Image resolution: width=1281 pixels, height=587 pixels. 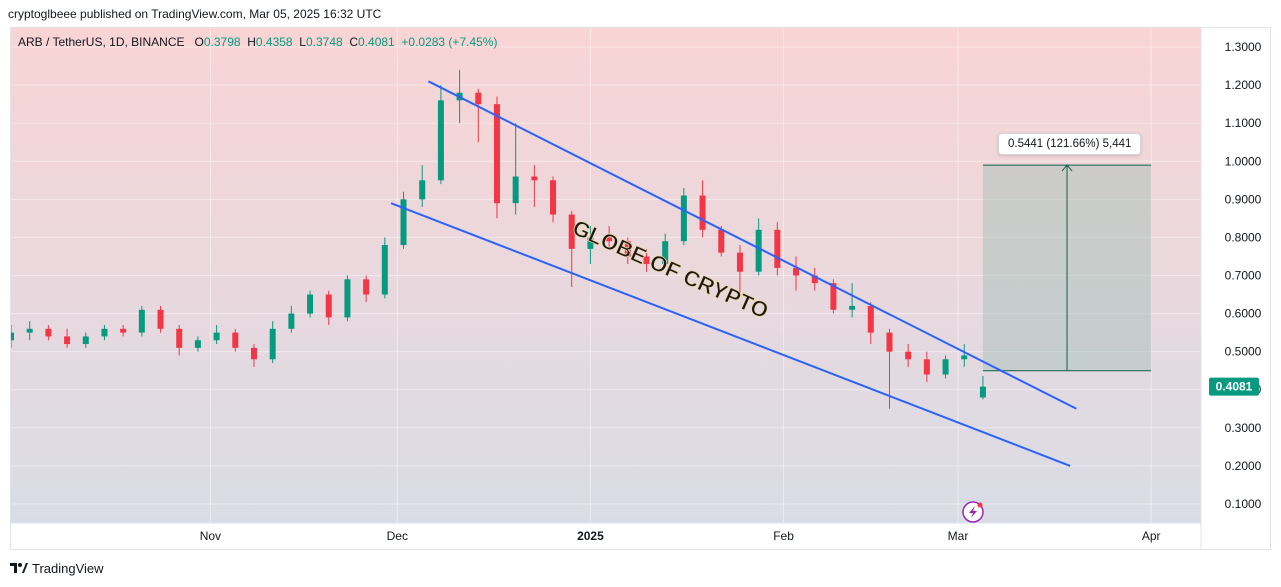 What do you see at coordinates (1243, 466) in the screenshot?
I see `y-tick-label: 0.2000` at bounding box center [1243, 466].